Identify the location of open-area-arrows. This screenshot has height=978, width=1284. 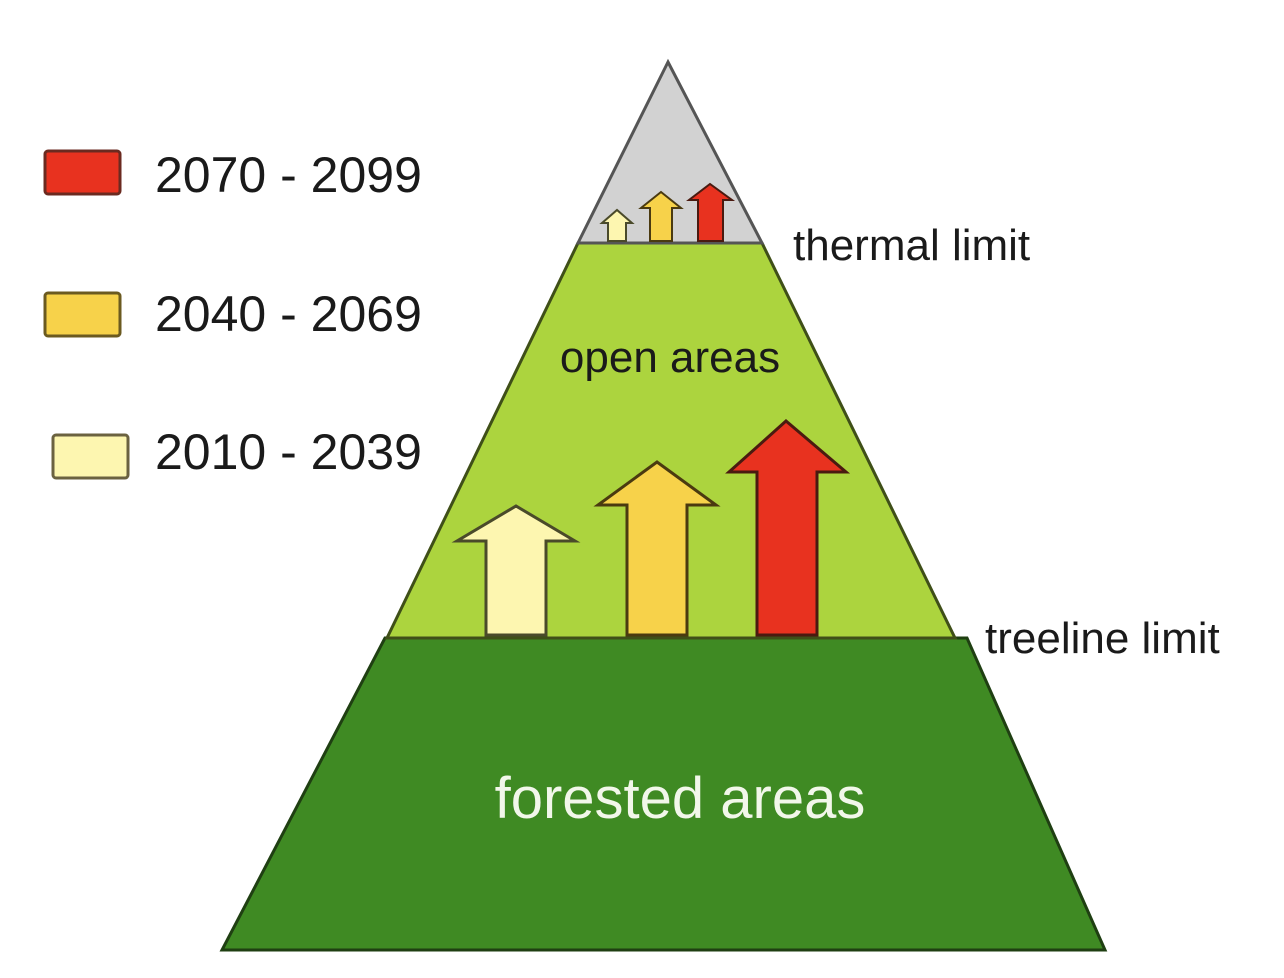
(651, 528).